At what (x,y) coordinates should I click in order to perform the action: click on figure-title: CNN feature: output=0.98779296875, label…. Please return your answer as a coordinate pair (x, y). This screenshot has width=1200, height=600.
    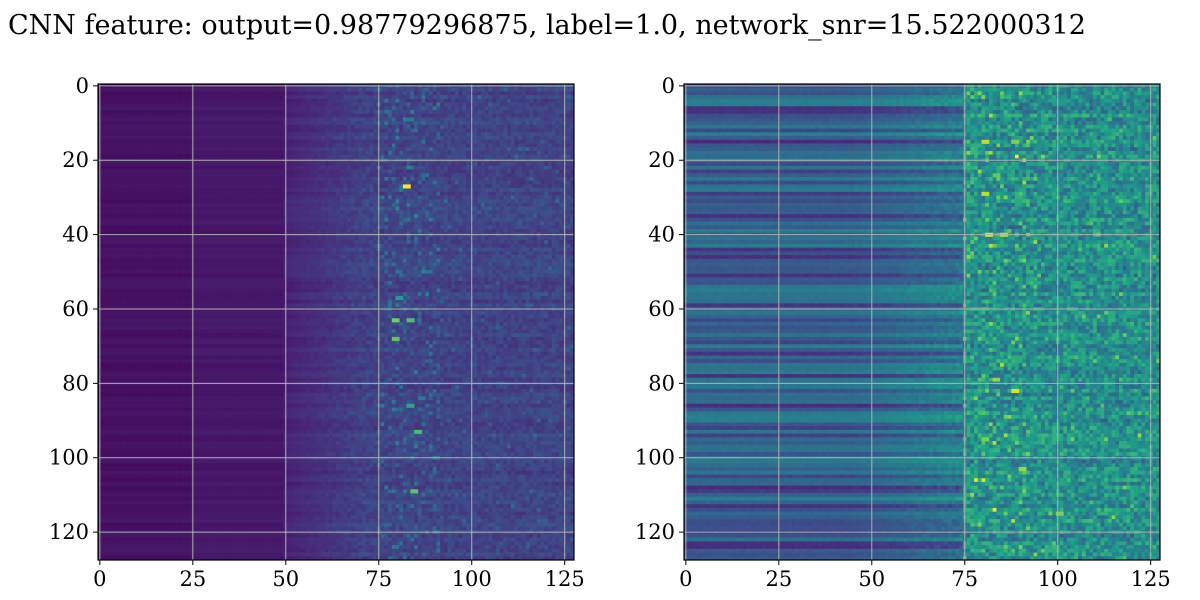
    Looking at the image, I should click on (547, 25).